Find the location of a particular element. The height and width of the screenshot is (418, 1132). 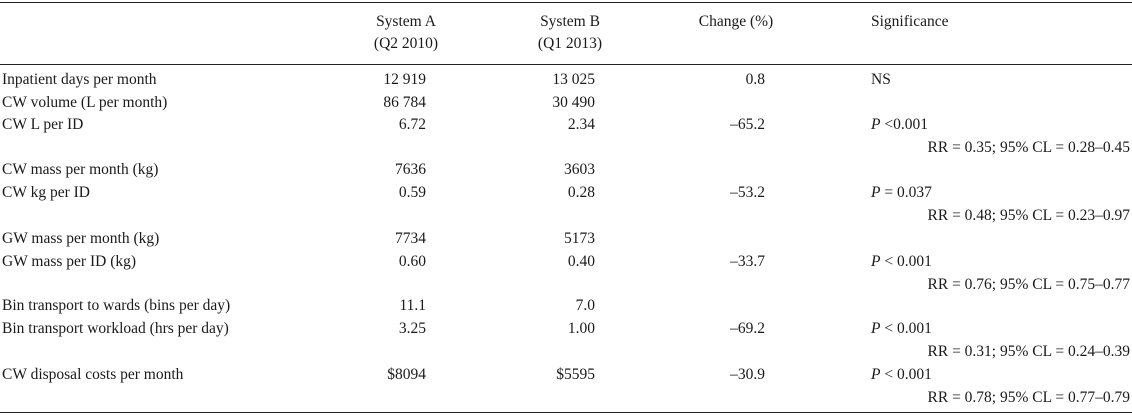

cell-significance: P <0.001 is located at coordinates (899, 124).